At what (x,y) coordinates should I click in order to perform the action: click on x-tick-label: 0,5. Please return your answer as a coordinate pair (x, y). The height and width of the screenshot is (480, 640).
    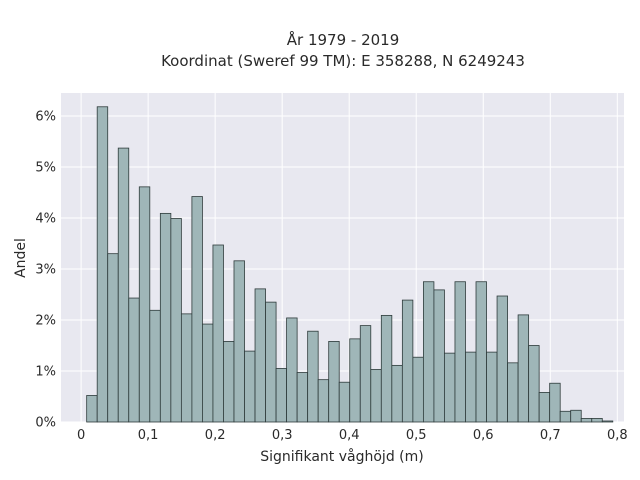
    Looking at the image, I should click on (416, 435).